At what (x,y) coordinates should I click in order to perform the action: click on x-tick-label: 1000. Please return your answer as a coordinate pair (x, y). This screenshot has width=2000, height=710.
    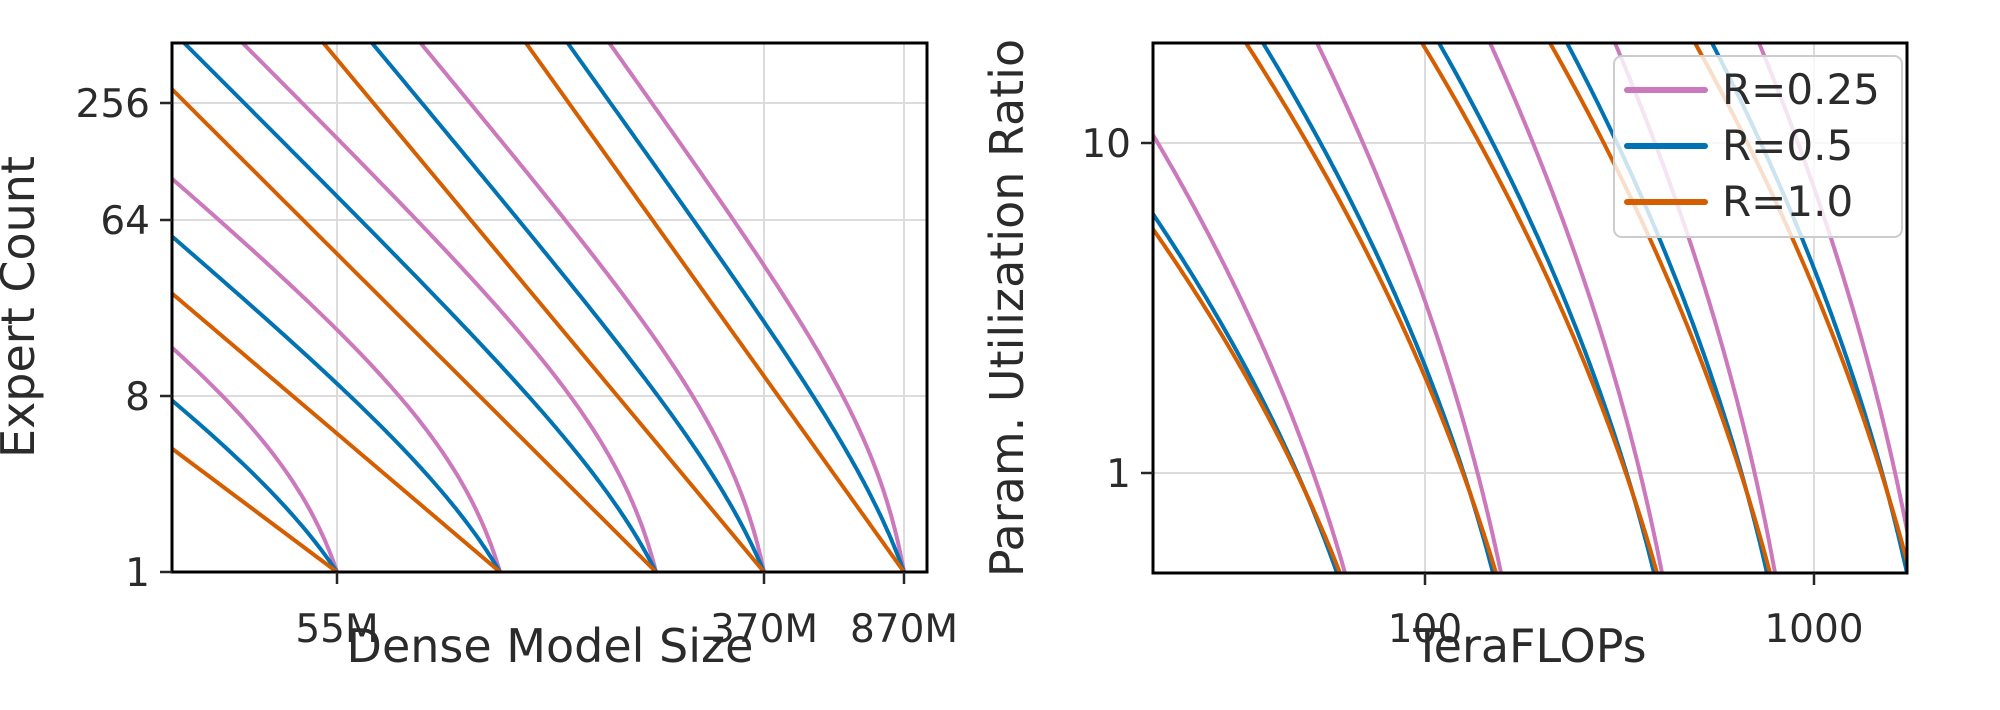
    Looking at the image, I should click on (1813, 629).